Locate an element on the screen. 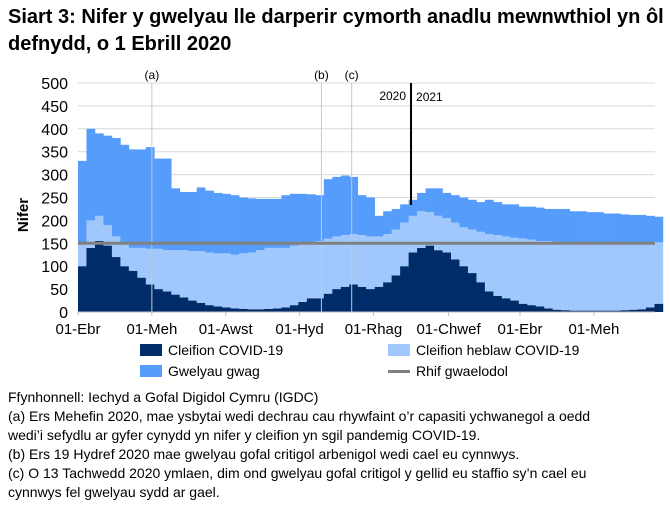  legend-baseline: Rhif gwaelodol is located at coordinates (448, 371).